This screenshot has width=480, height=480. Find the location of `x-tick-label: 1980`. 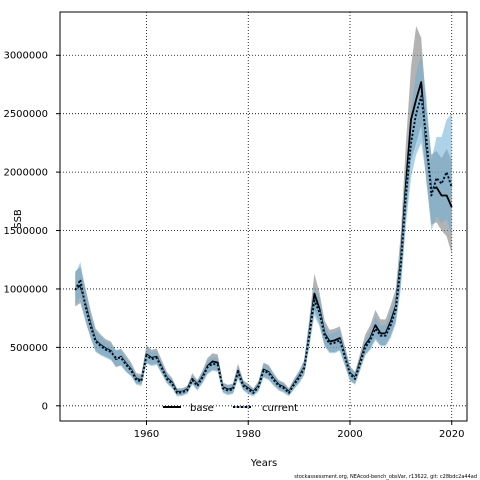

x-tick-label: 1980 is located at coordinates (248, 434).